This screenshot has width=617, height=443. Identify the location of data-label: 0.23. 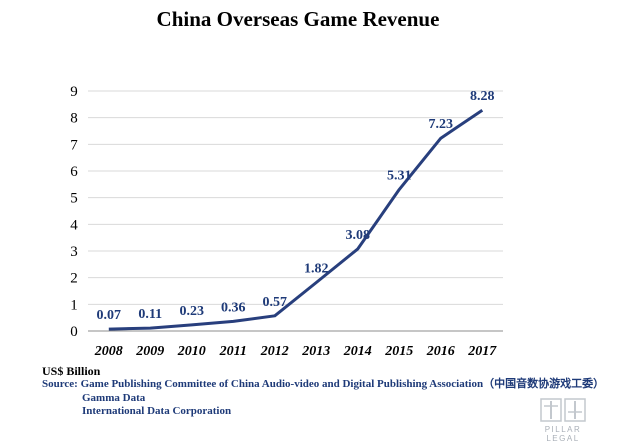
(192, 311).